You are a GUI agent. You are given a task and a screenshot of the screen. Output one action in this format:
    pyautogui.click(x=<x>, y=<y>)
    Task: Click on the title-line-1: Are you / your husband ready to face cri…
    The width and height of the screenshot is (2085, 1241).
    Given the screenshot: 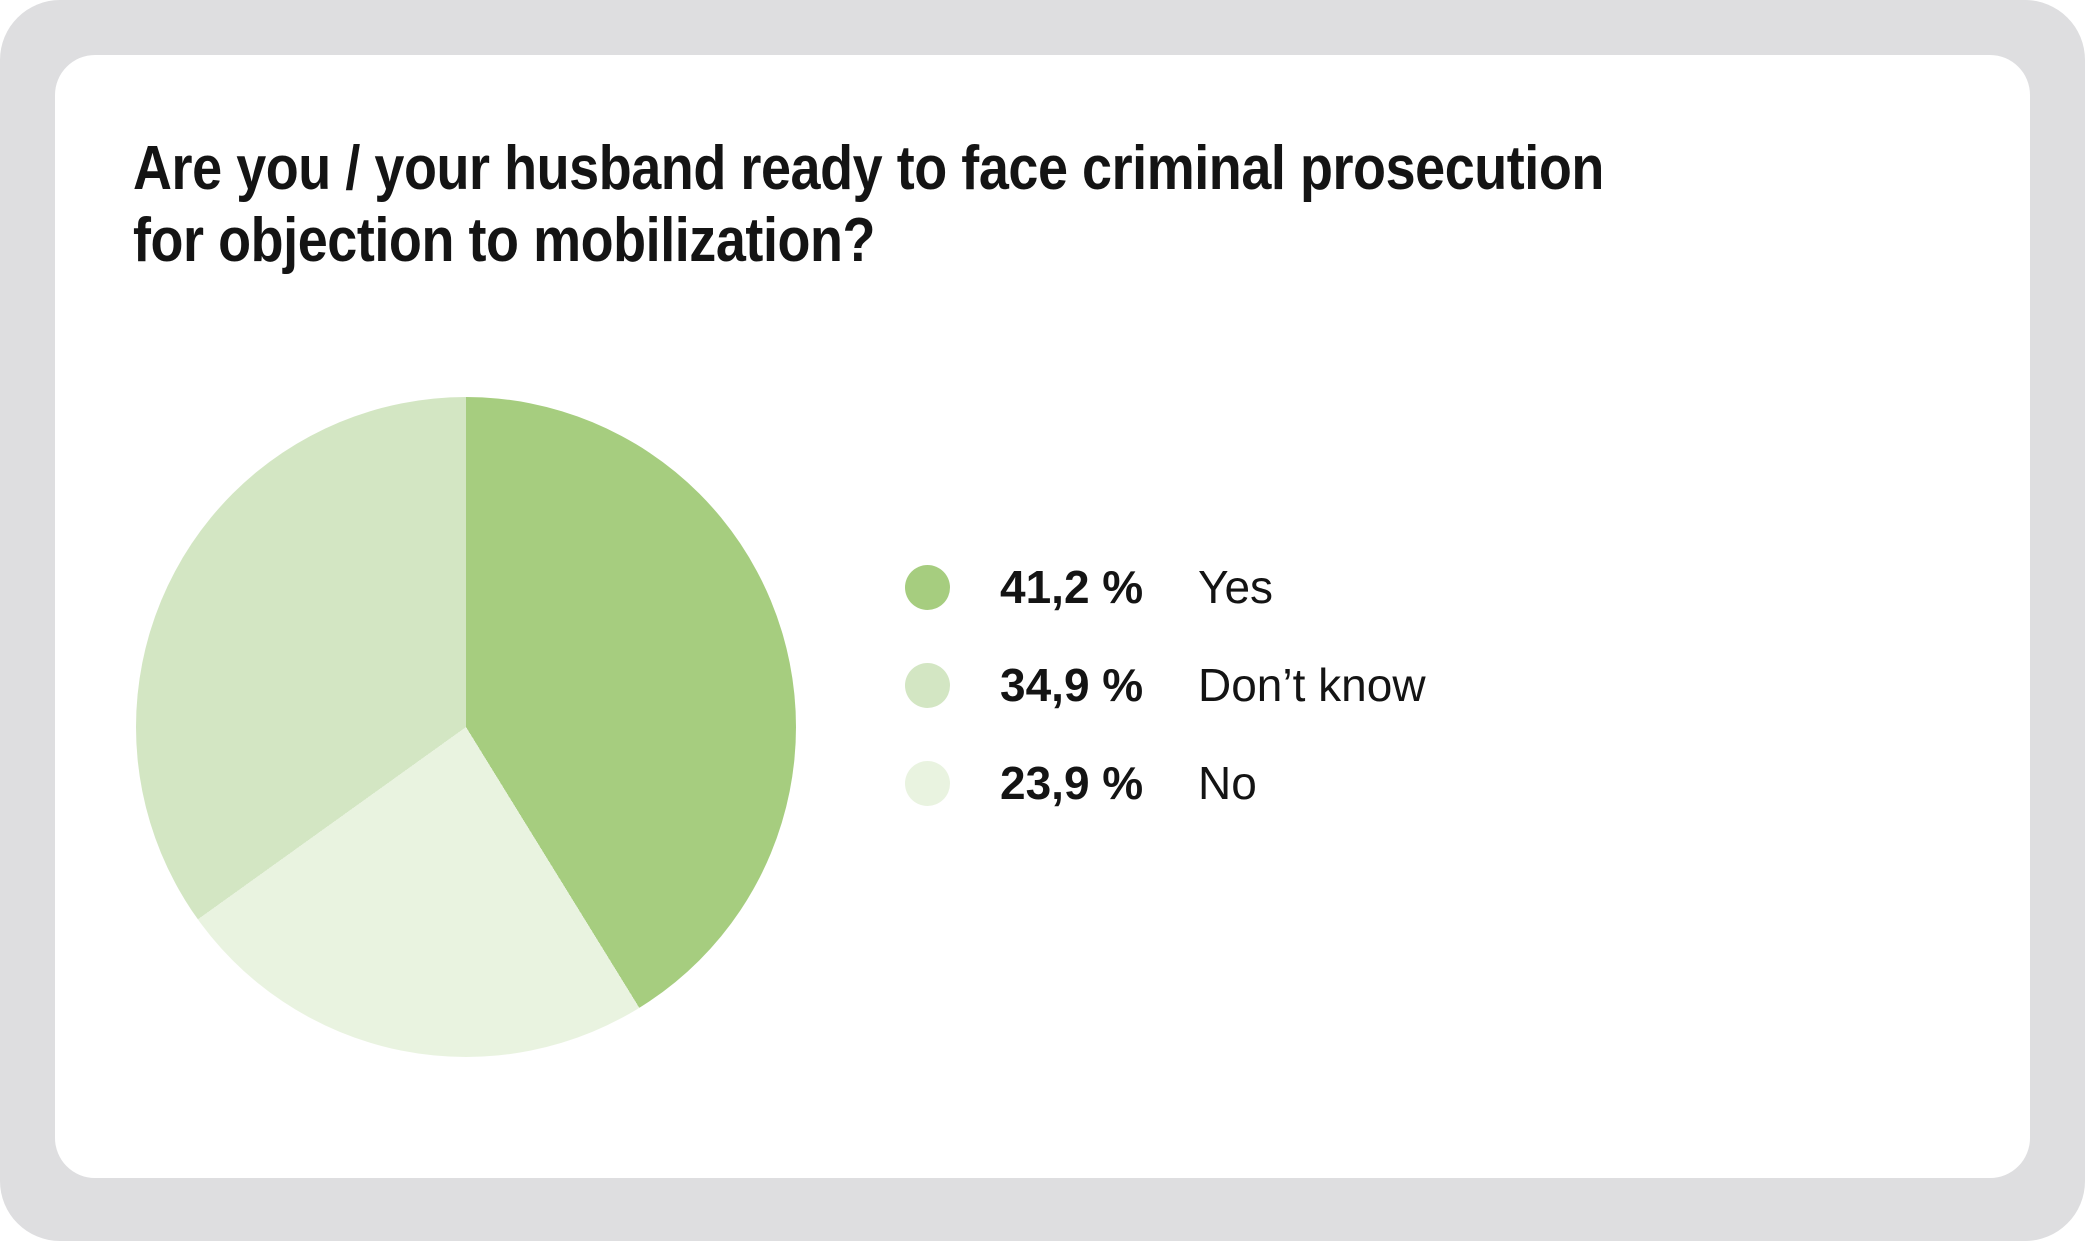 What is the action you would take?
    pyautogui.click(x=868, y=168)
    